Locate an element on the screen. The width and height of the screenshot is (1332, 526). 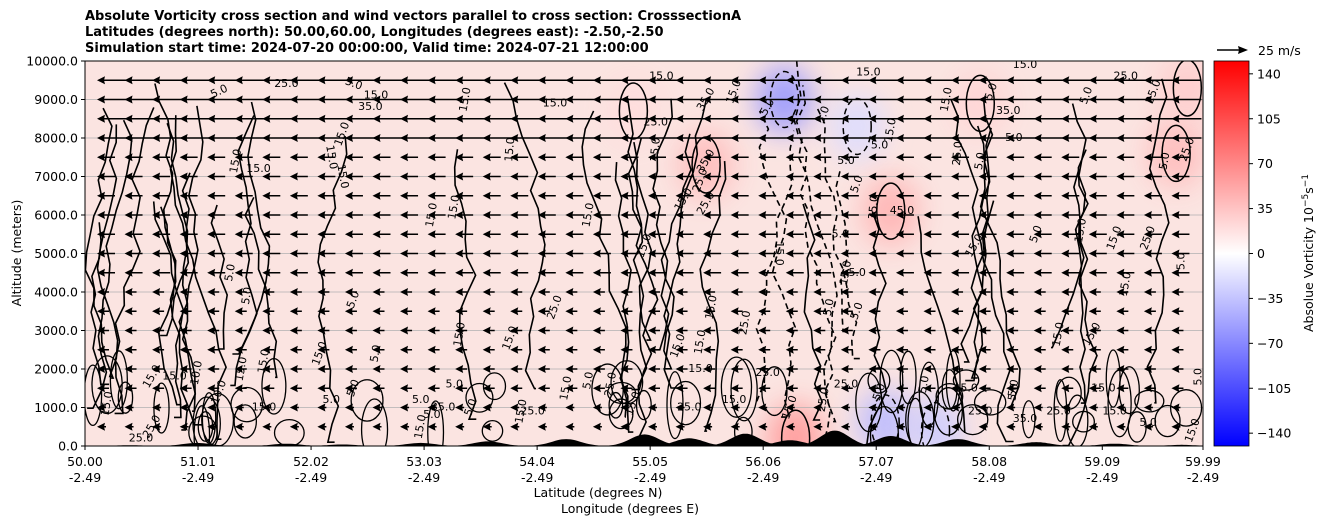
contour-label: 25.0 is located at coordinates (980, 410).